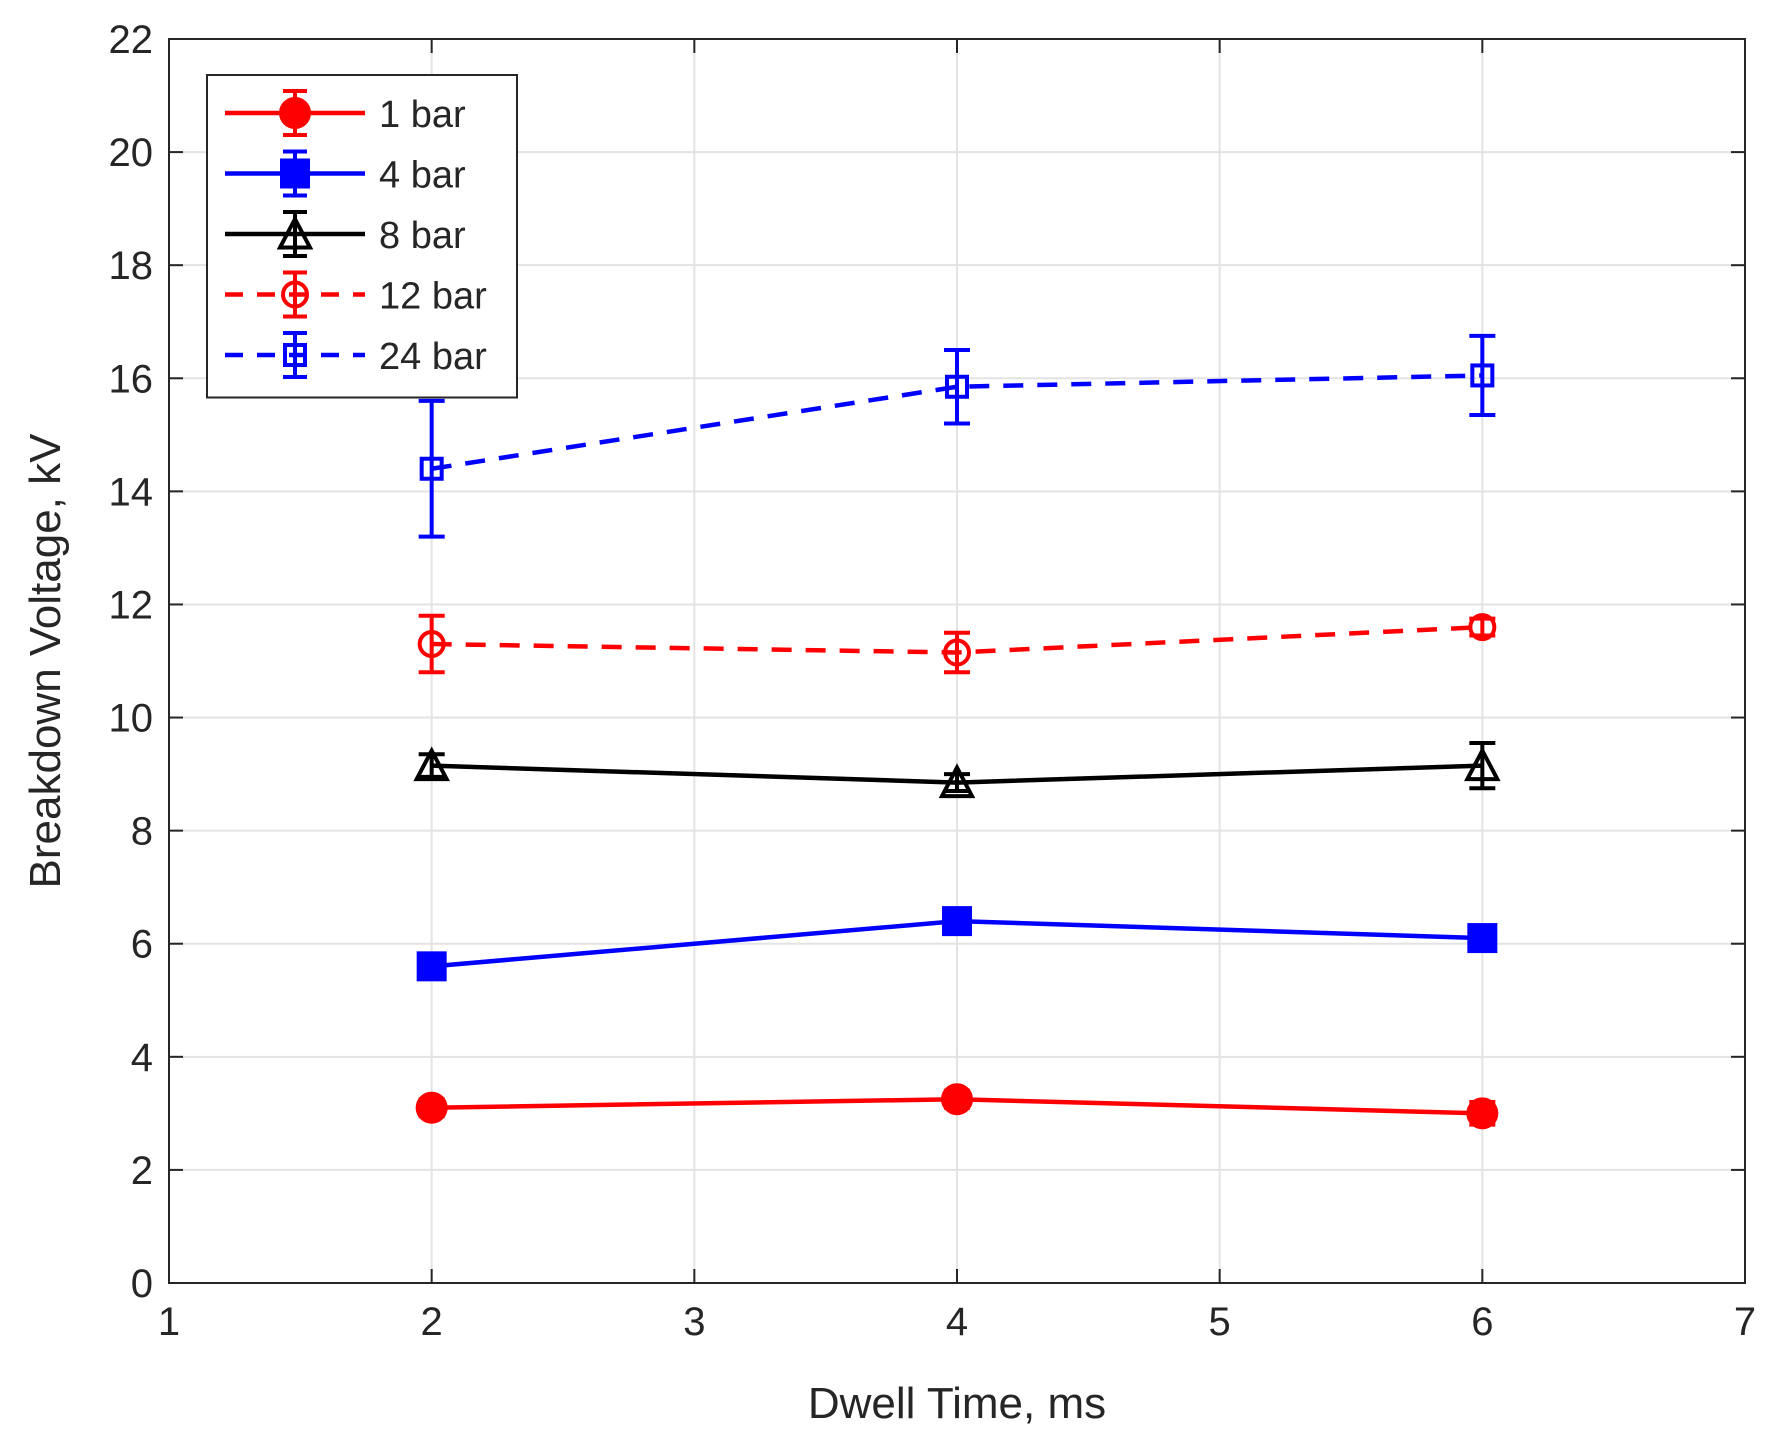  I want to click on y-tick-label: 12, so click(131, 605).